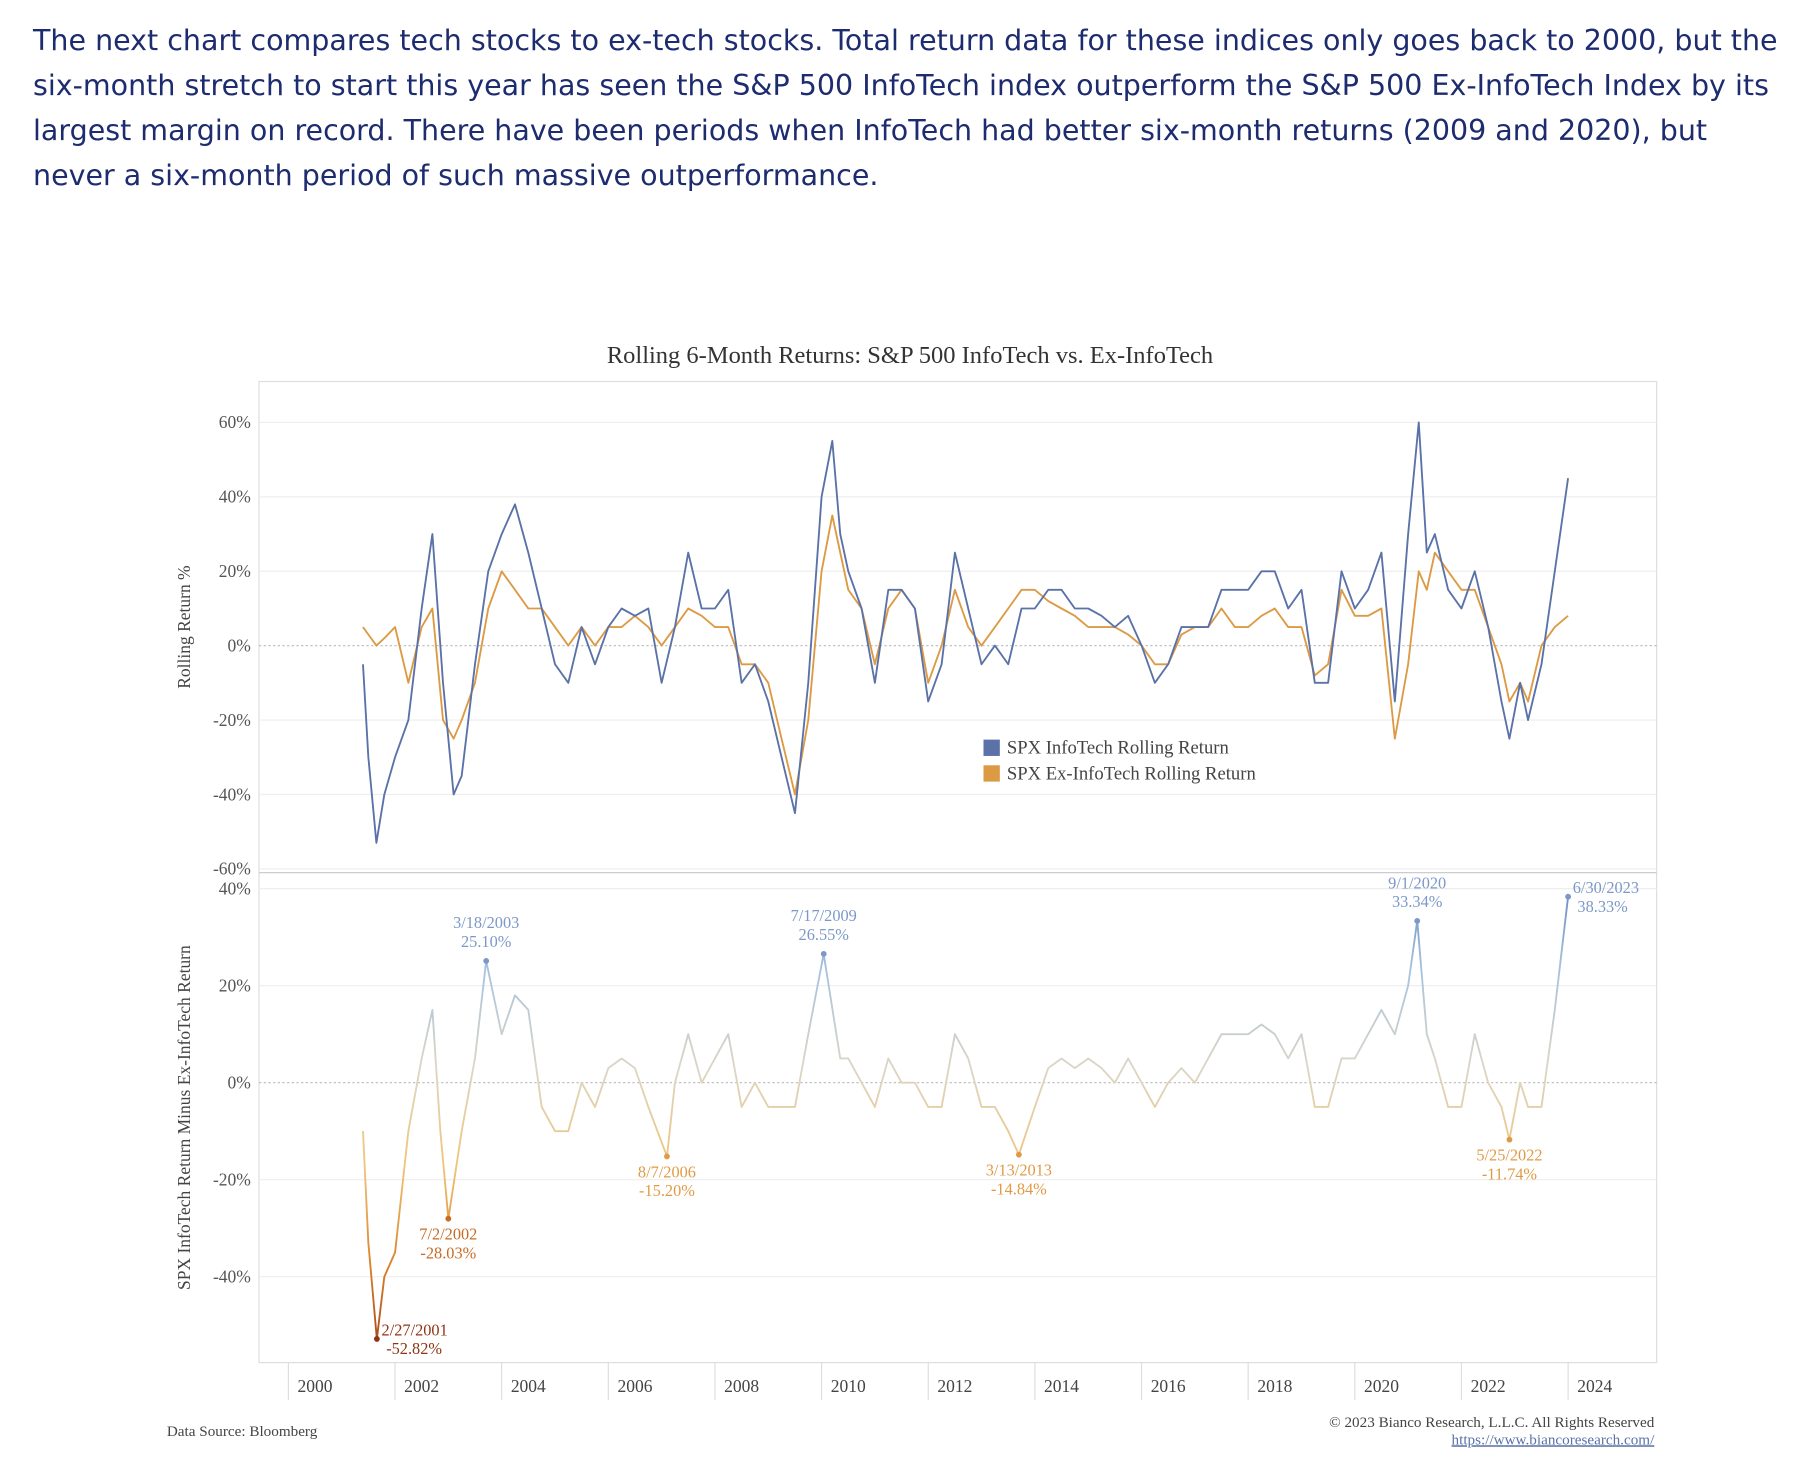 The width and height of the screenshot is (1820, 1467). What do you see at coordinates (667, 1190) in the screenshot?
I see `annotation-value: -15.20%` at bounding box center [667, 1190].